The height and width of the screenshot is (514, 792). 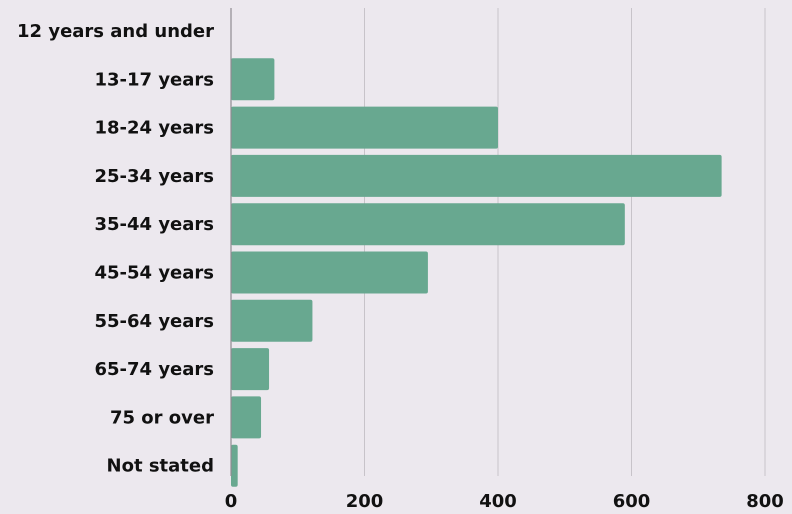 What do you see at coordinates (154, 224) in the screenshot?
I see `category-label: 35-44 years` at bounding box center [154, 224].